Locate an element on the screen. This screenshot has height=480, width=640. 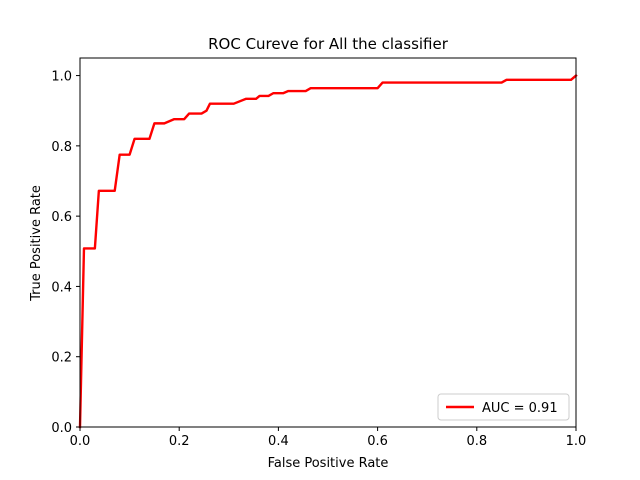
y-tick-label: 0.2 is located at coordinates (61, 358).